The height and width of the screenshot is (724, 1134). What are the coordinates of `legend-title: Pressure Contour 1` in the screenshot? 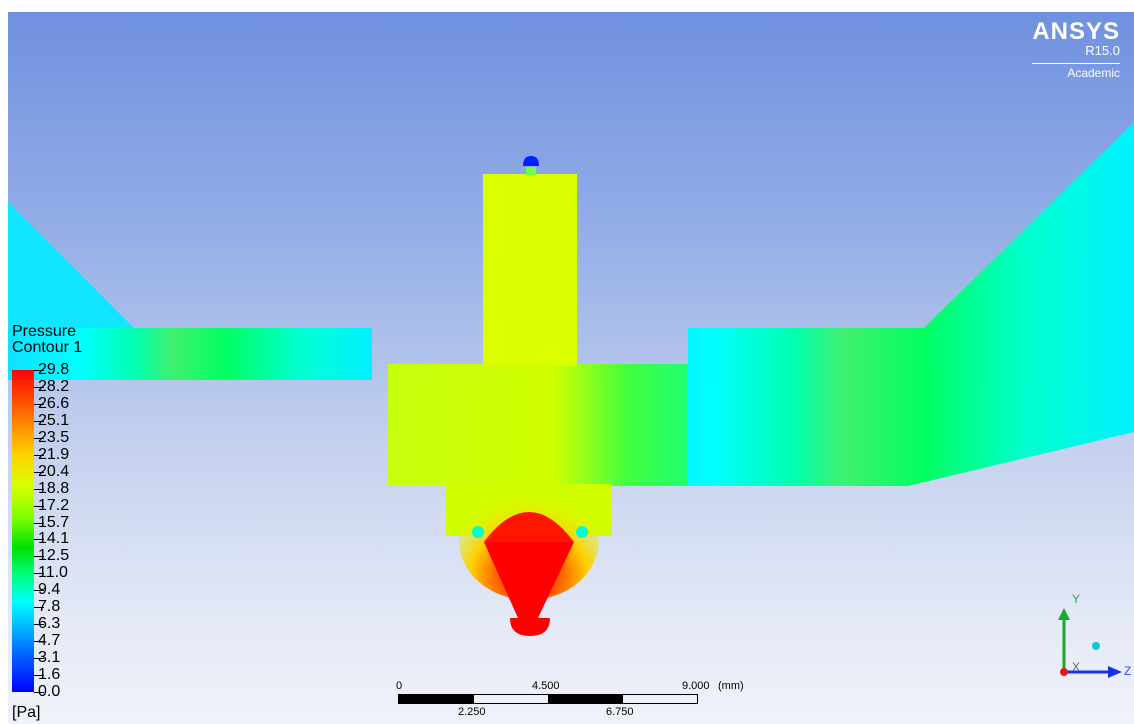 It's located at (47, 340).